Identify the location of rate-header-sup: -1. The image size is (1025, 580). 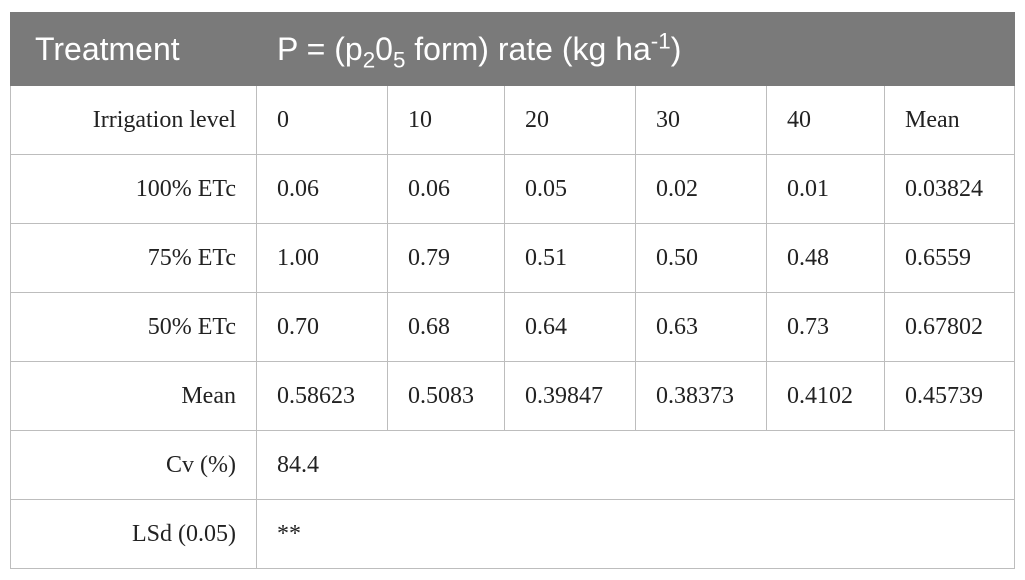
(660, 40).